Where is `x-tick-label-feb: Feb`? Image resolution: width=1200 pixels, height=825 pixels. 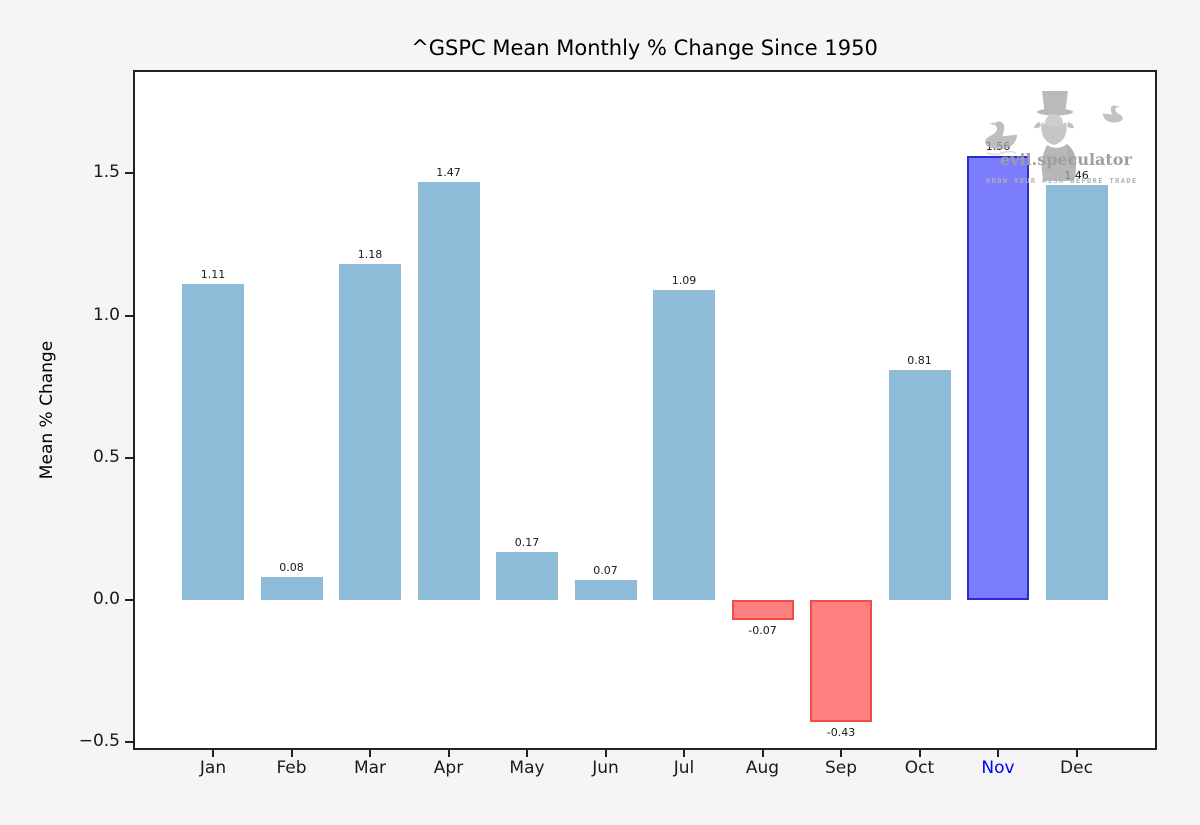
x-tick-label-feb: Feb is located at coordinates (291, 768).